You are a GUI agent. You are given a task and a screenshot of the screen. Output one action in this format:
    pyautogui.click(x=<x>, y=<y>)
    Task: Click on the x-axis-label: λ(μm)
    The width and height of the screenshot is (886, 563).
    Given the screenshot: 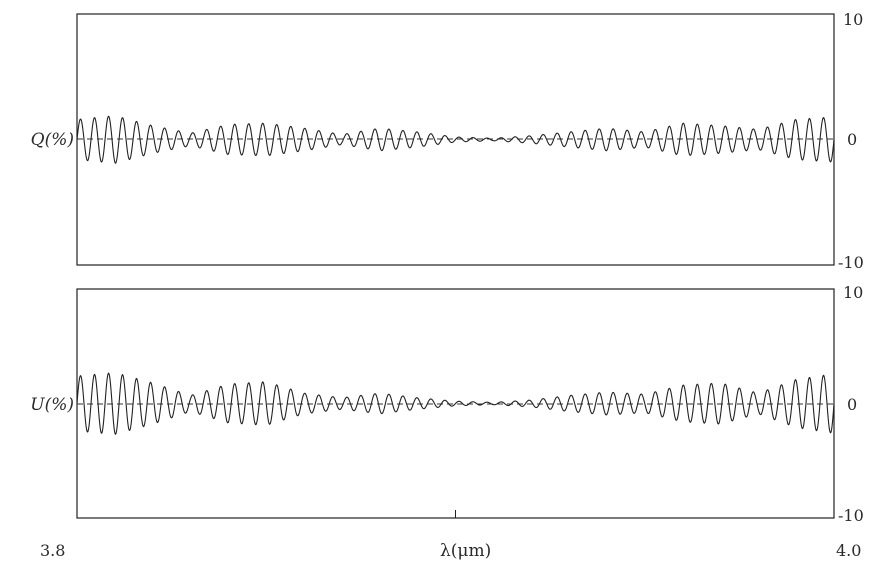 What is the action you would take?
    pyautogui.click(x=465, y=551)
    